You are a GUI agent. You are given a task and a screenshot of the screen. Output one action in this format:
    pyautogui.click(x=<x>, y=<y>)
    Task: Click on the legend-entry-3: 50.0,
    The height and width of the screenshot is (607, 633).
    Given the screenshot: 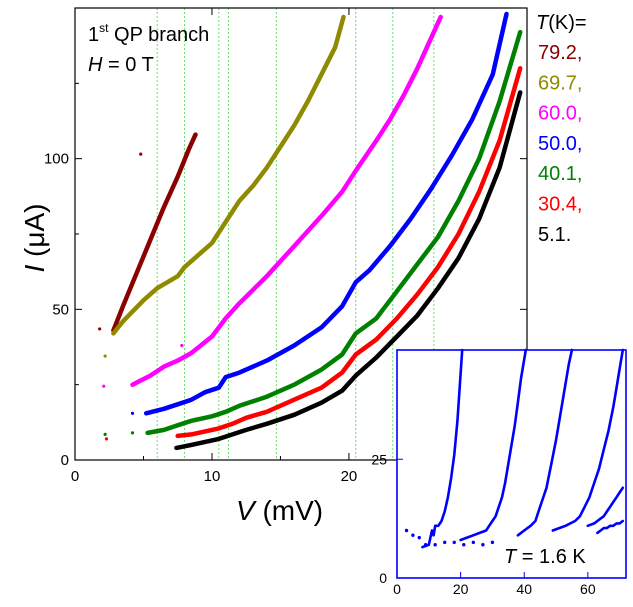 What is the action you would take?
    pyautogui.click(x=560, y=144)
    